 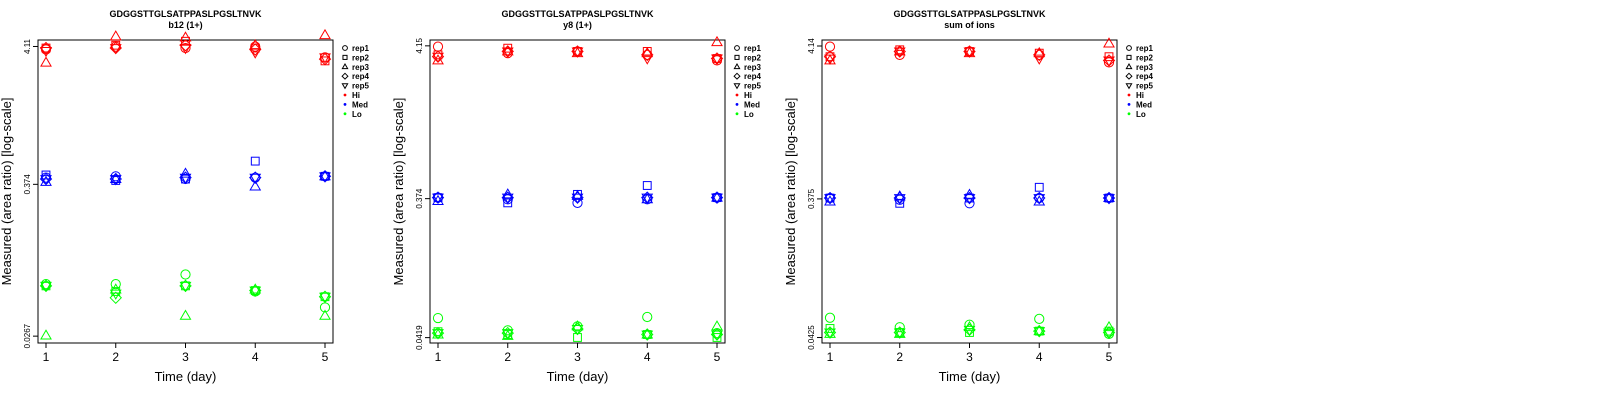 What do you see at coordinates (790, 192) in the screenshot?
I see `y-axis-label: Measured (area ratio) [log-scale]` at bounding box center [790, 192].